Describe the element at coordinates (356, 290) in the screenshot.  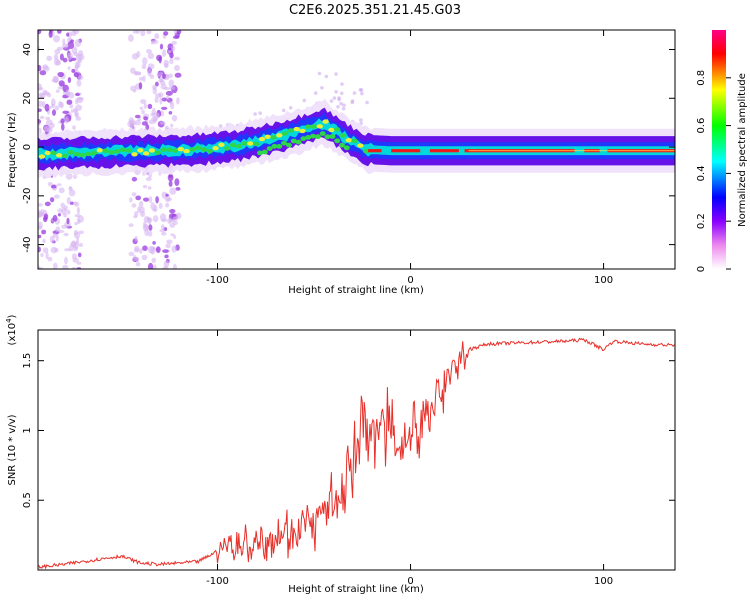
I see `spectrogram-xlabel: Height of straight line (km)` at that location.